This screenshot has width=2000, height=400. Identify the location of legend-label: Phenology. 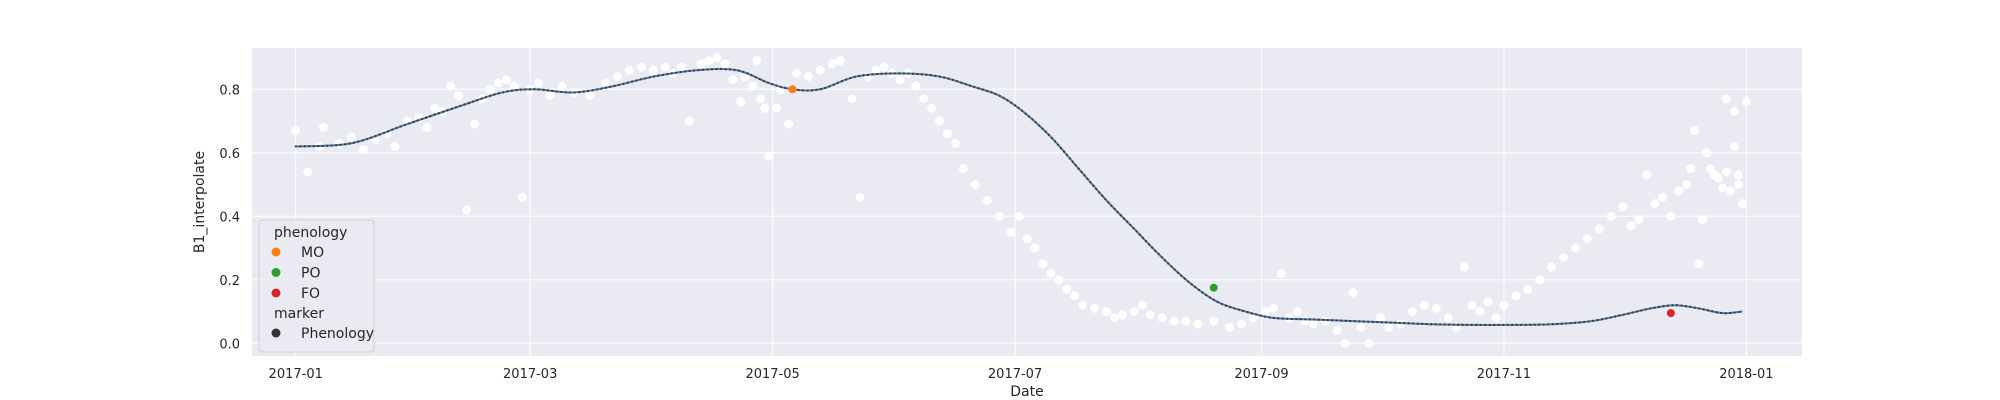
(337, 334).